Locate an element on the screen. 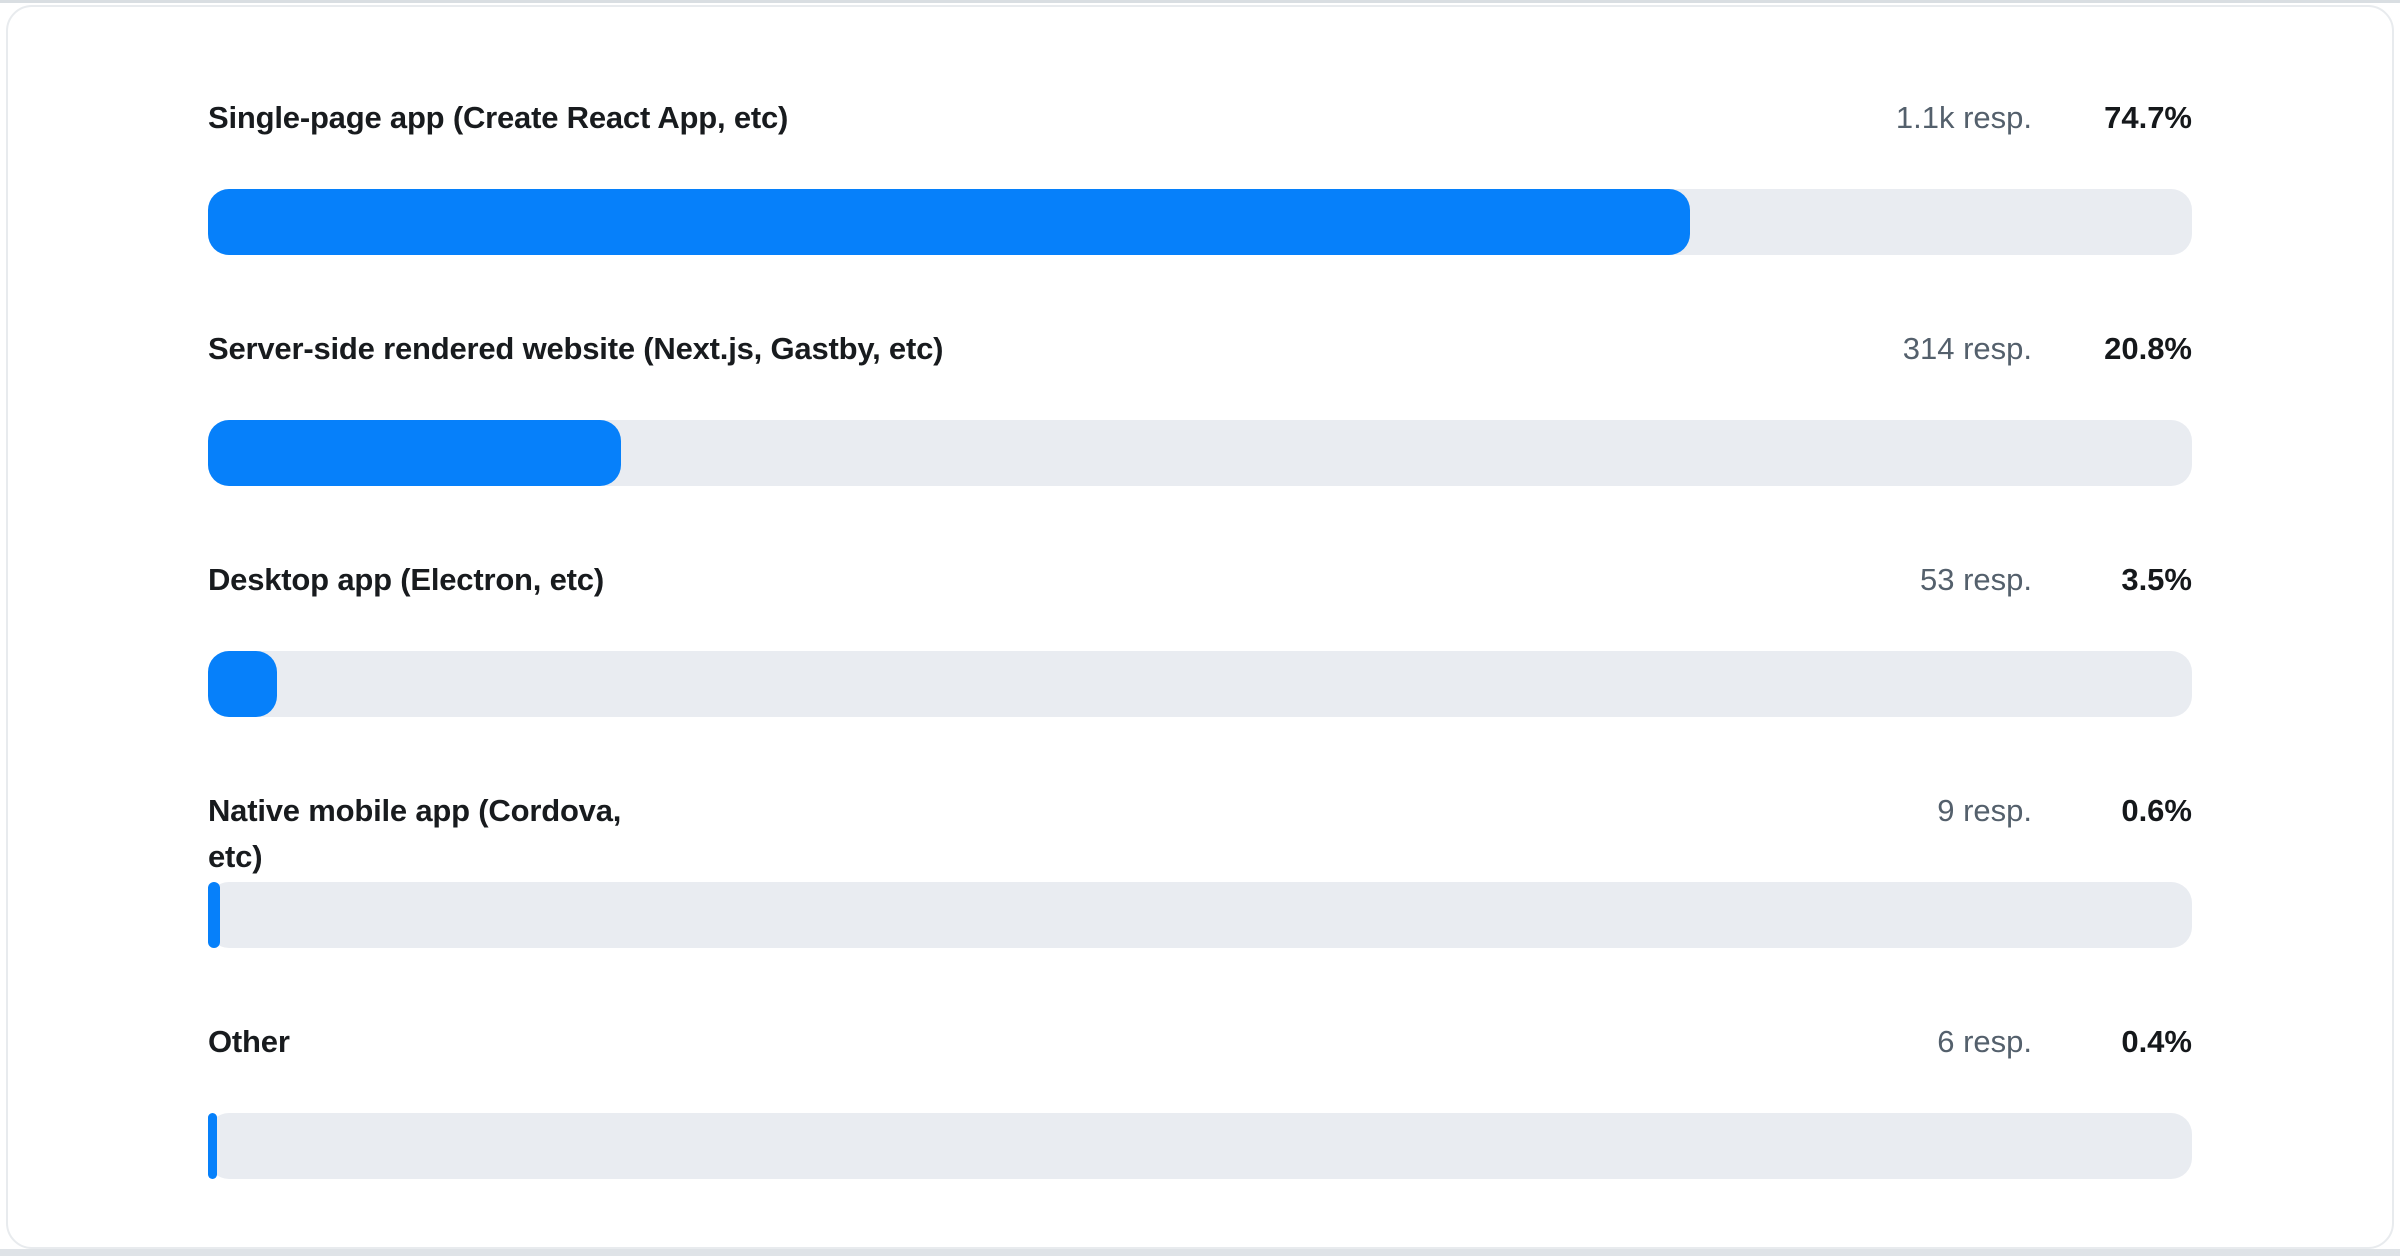 The image size is (2400, 1256). percentage-value: 0.4% is located at coordinates (2156, 1041).